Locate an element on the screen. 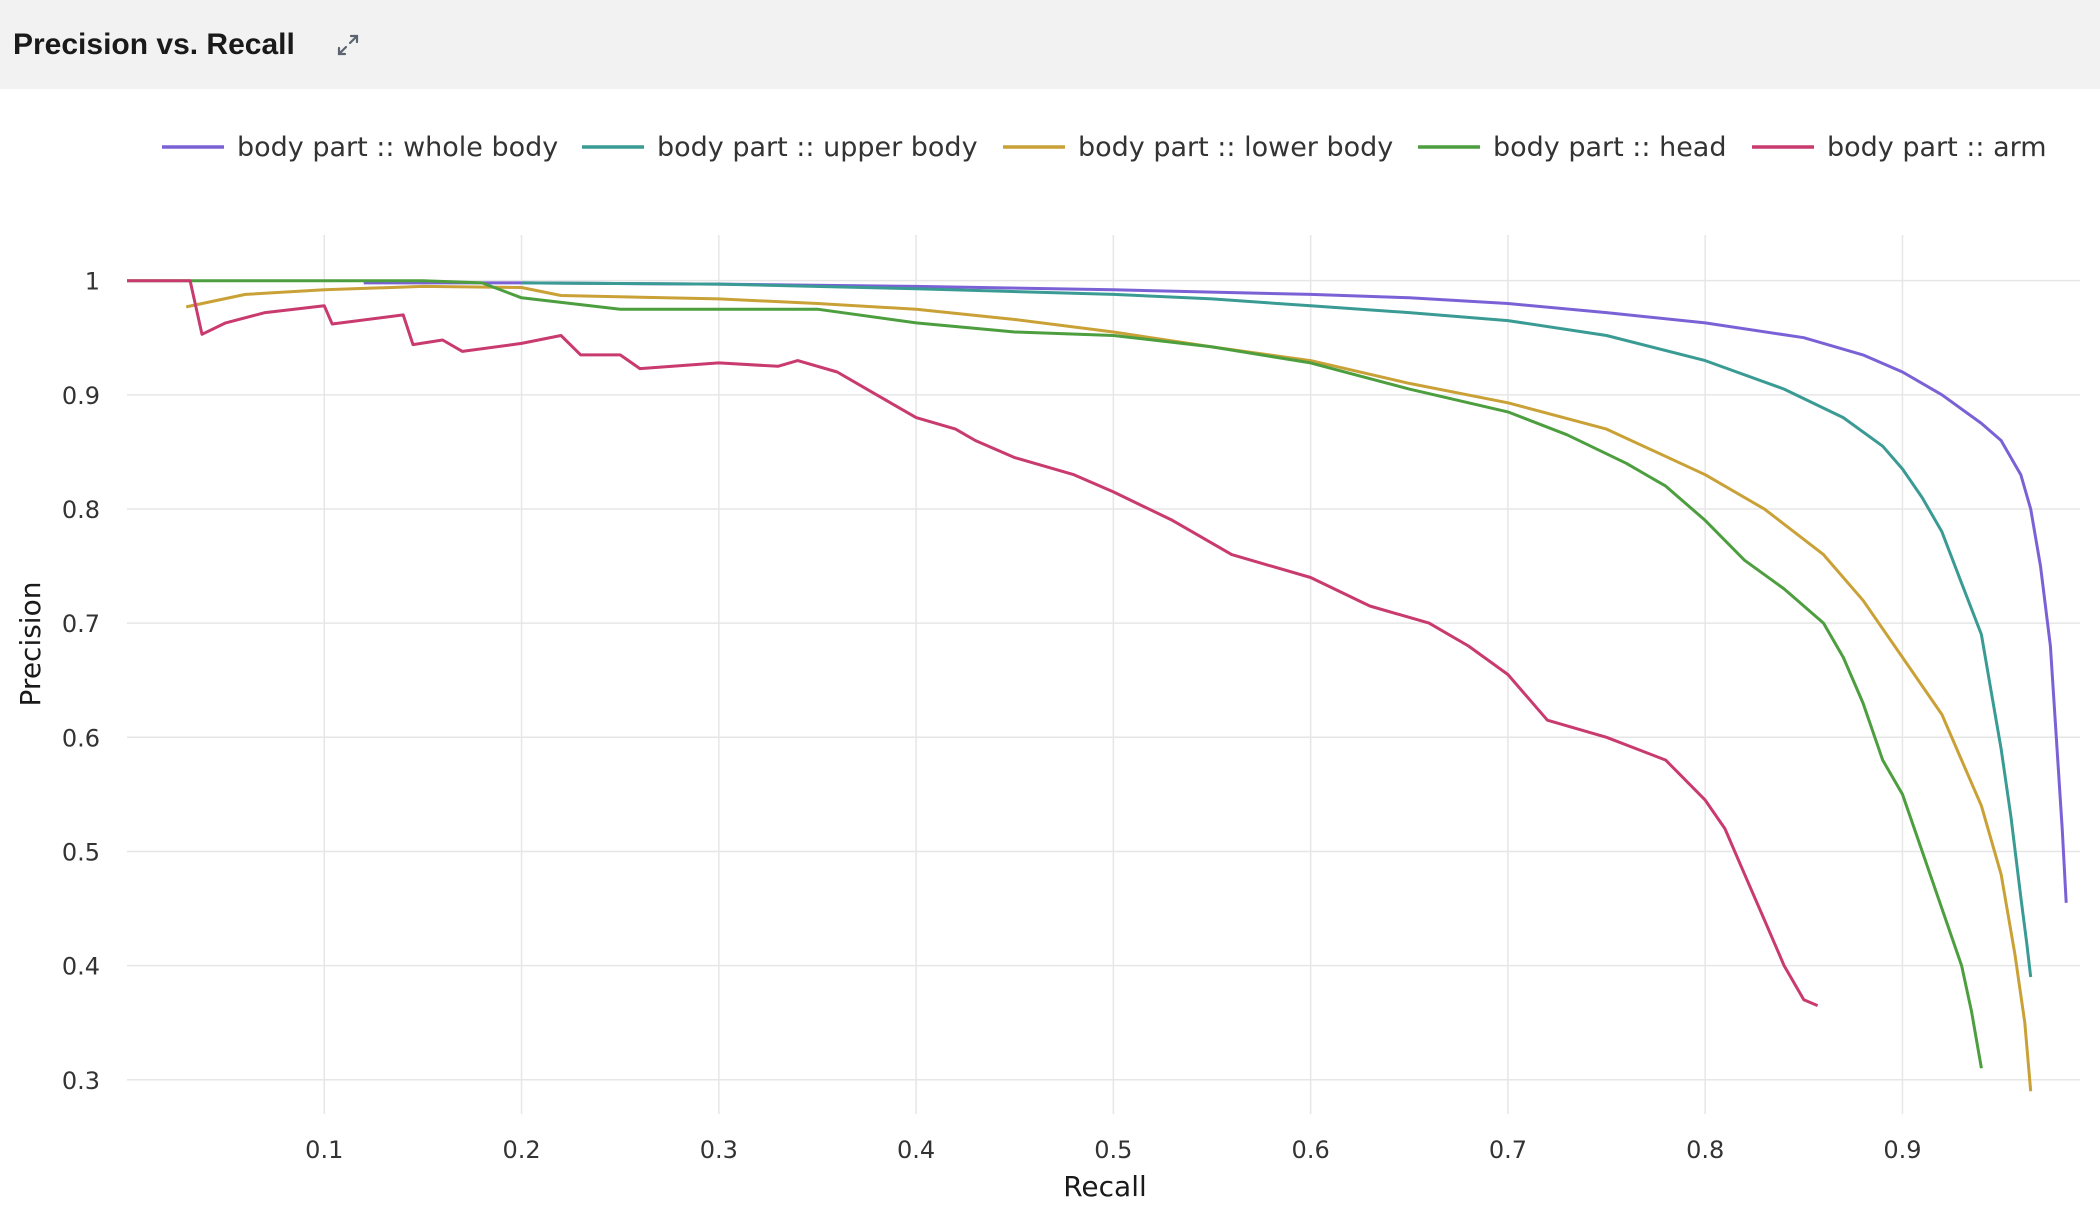 The image size is (2100, 1220). x-tick-label: 0.3 is located at coordinates (719, 1150).